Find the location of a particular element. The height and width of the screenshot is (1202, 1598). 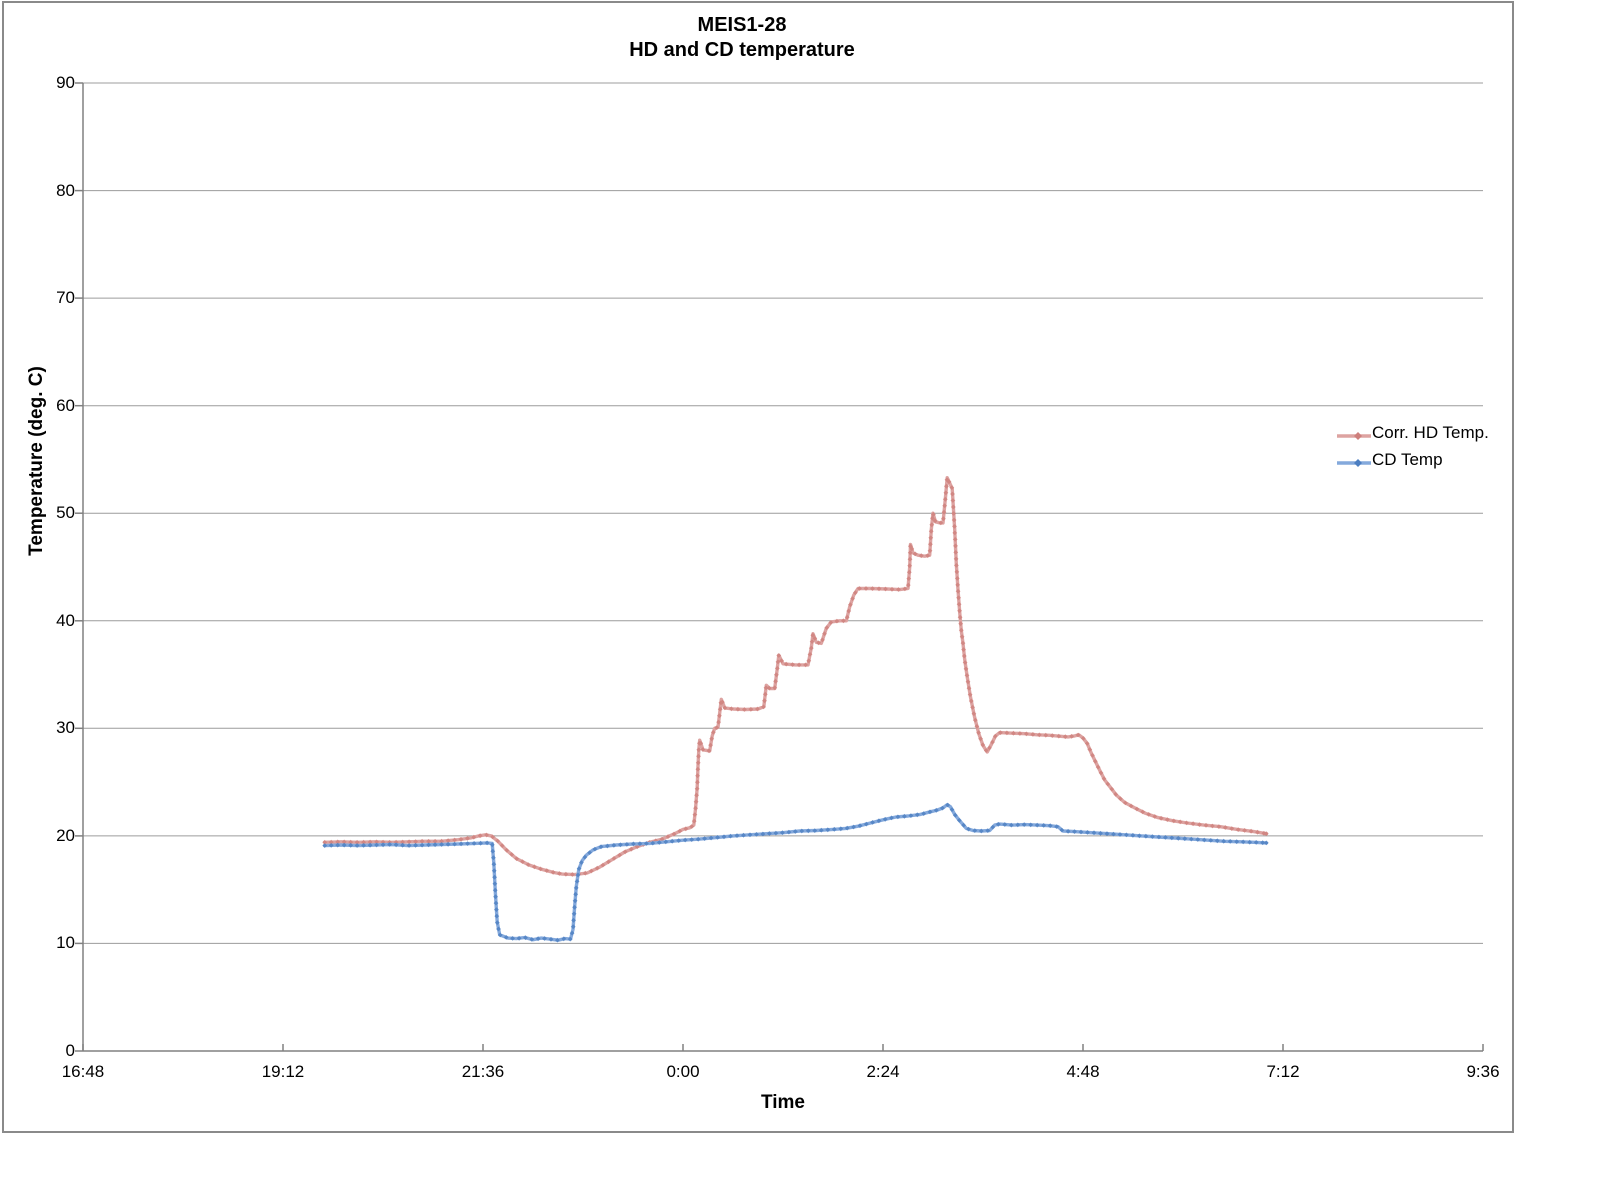

y-axis-title: Temperature (deg. C) is located at coordinates (36, 461).